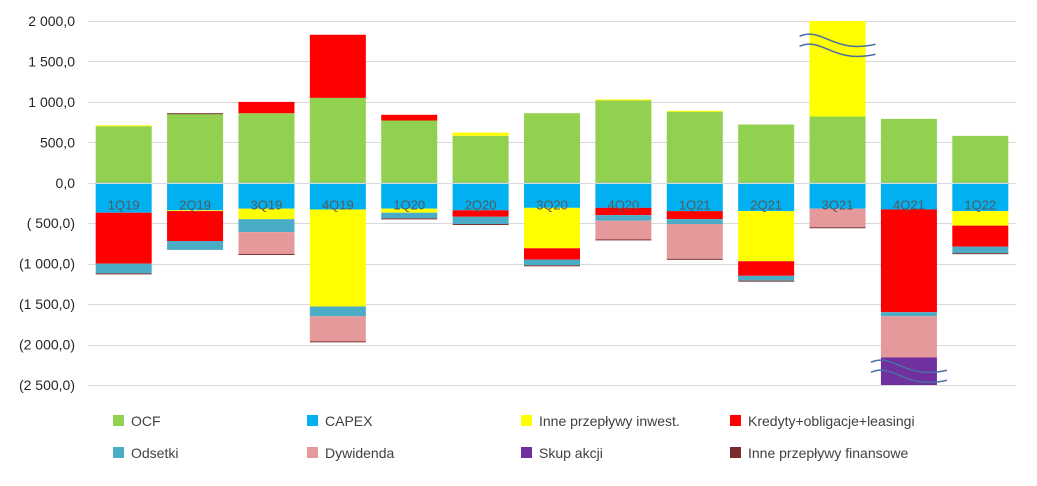 The image size is (1037, 486). What do you see at coordinates (266, 107) in the screenshot?
I see `bar-kredyty-obligacje-leasingi-3q19` at bounding box center [266, 107].